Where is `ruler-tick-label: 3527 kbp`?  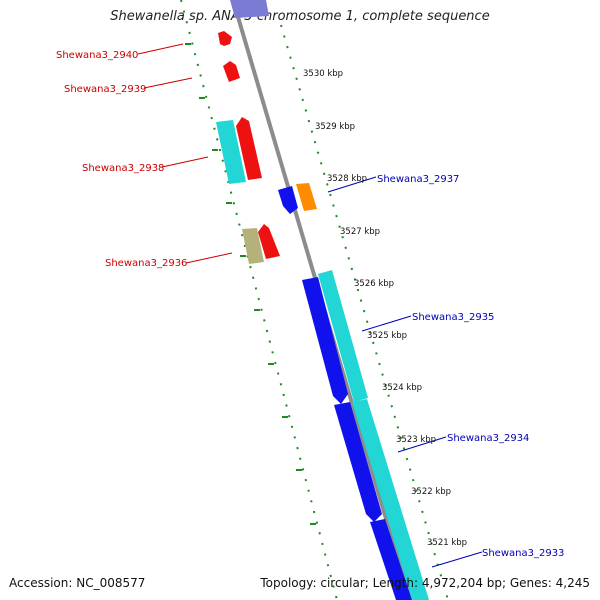 ruler-tick-label: 3527 kbp is located at coordinates (360, 232).